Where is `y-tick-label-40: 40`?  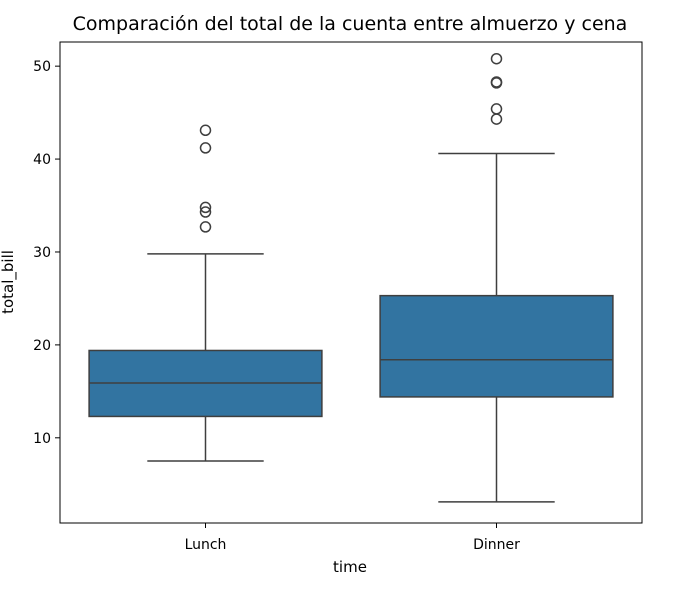 y-tick-label-40: 40 is located at coordinates (42, 160).